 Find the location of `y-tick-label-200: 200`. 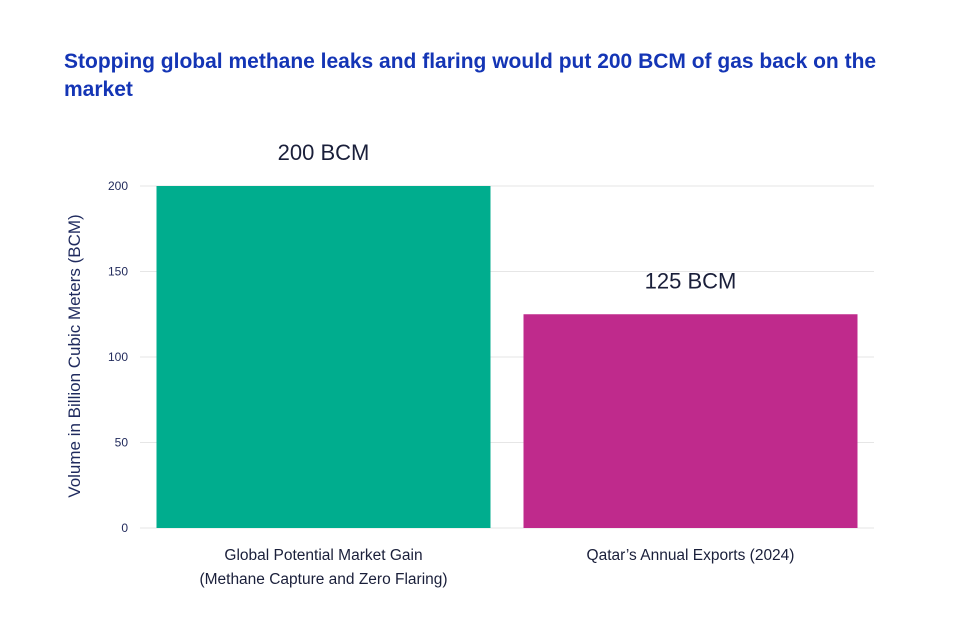

y-tick-label-200: 200 is located at coordinates (118, 186).